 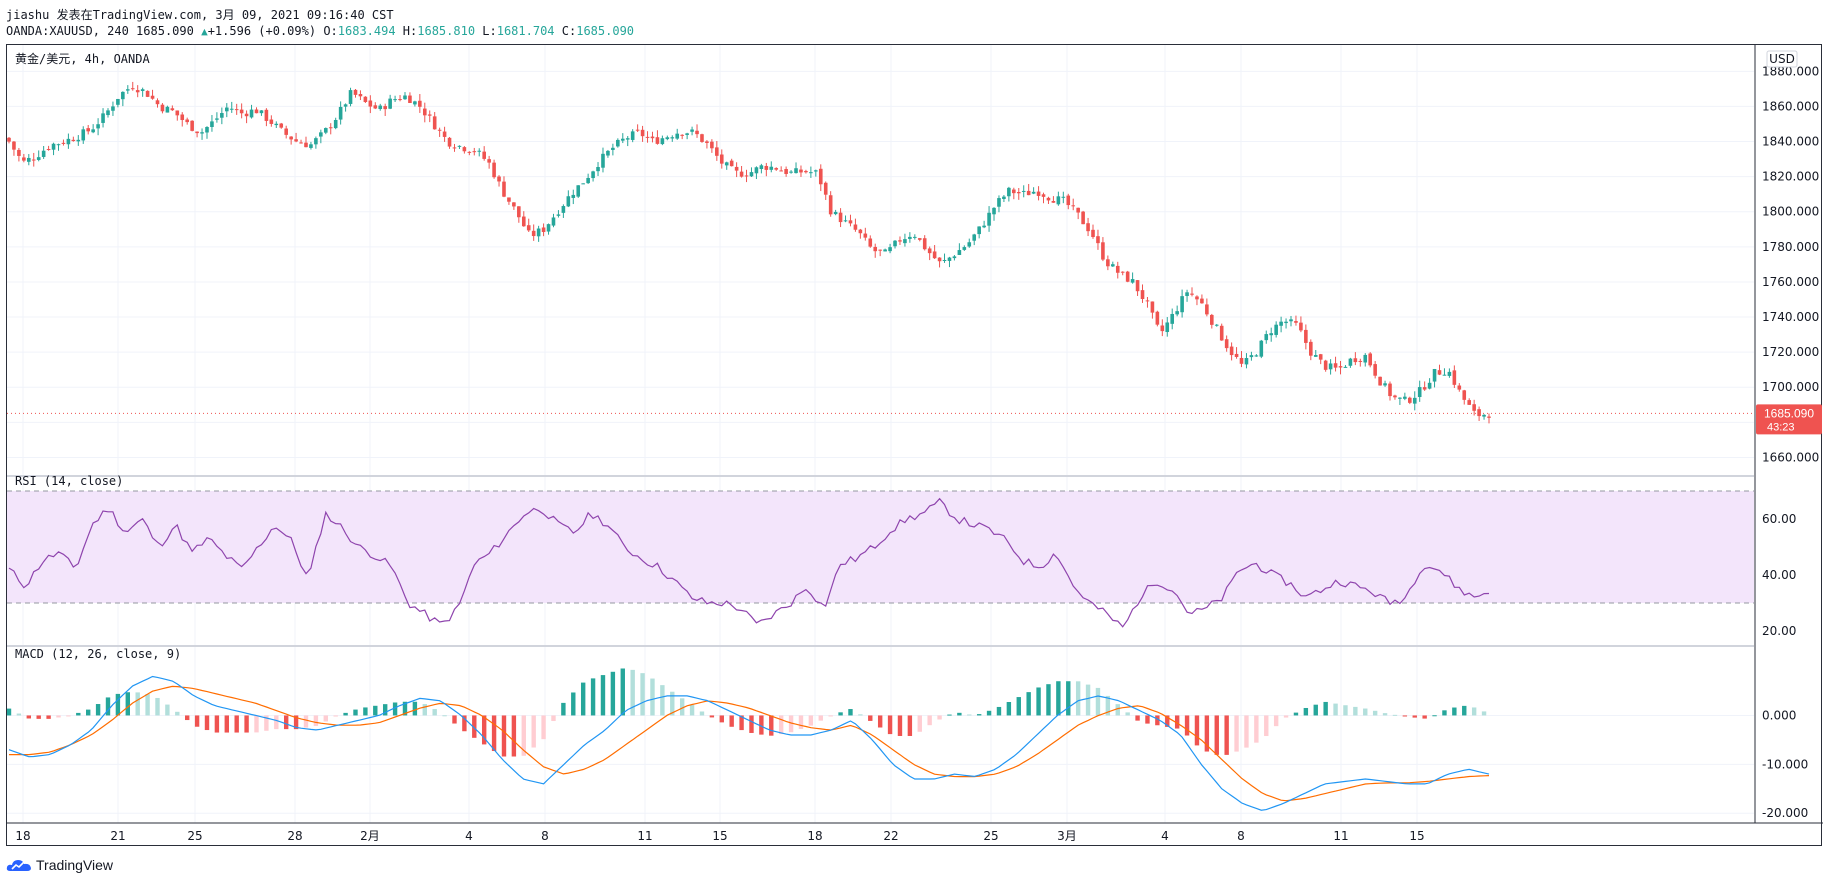 I want to click on rsi-pane, so click(x=880, y=559).